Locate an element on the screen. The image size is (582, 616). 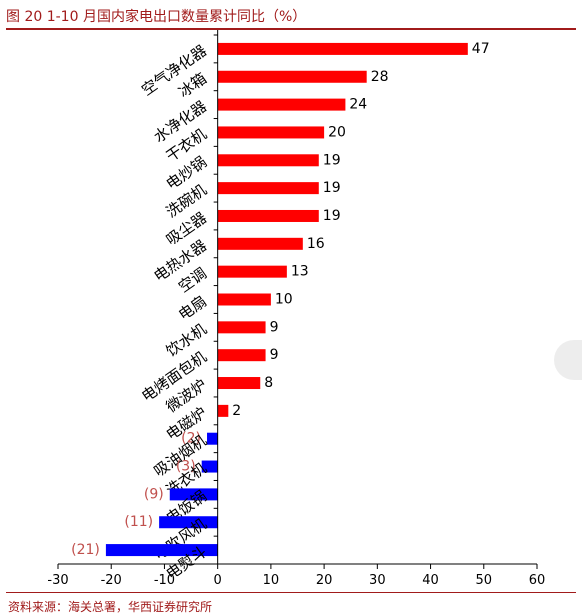
data-label: (3) is located at coordinates (186, 467).